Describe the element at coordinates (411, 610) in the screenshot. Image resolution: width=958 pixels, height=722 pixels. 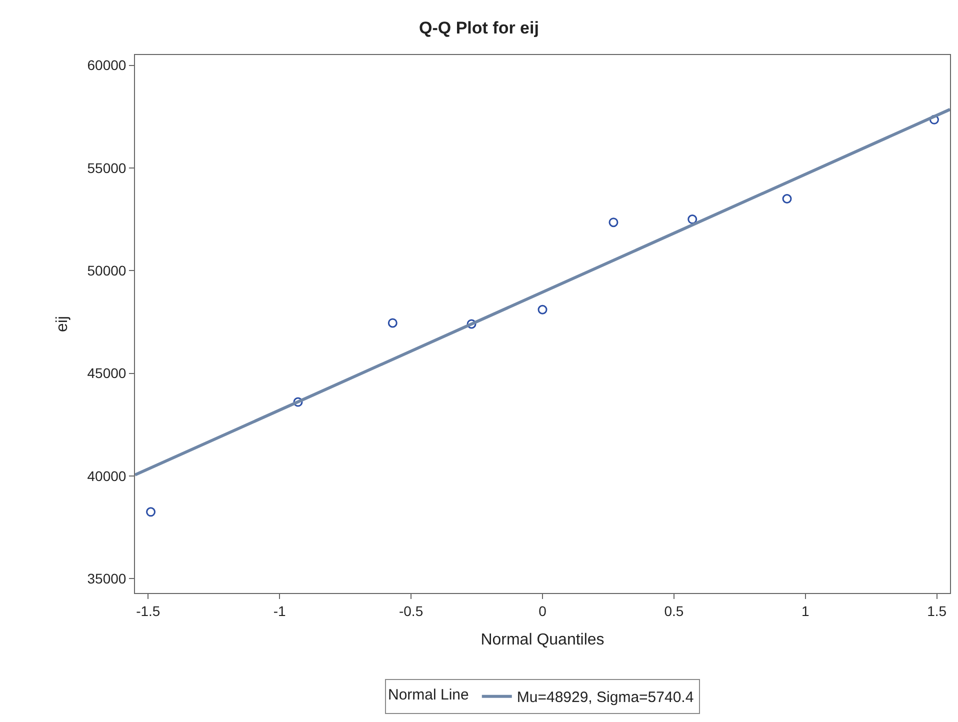
I see `x-tick-label: -0.5` at that location.